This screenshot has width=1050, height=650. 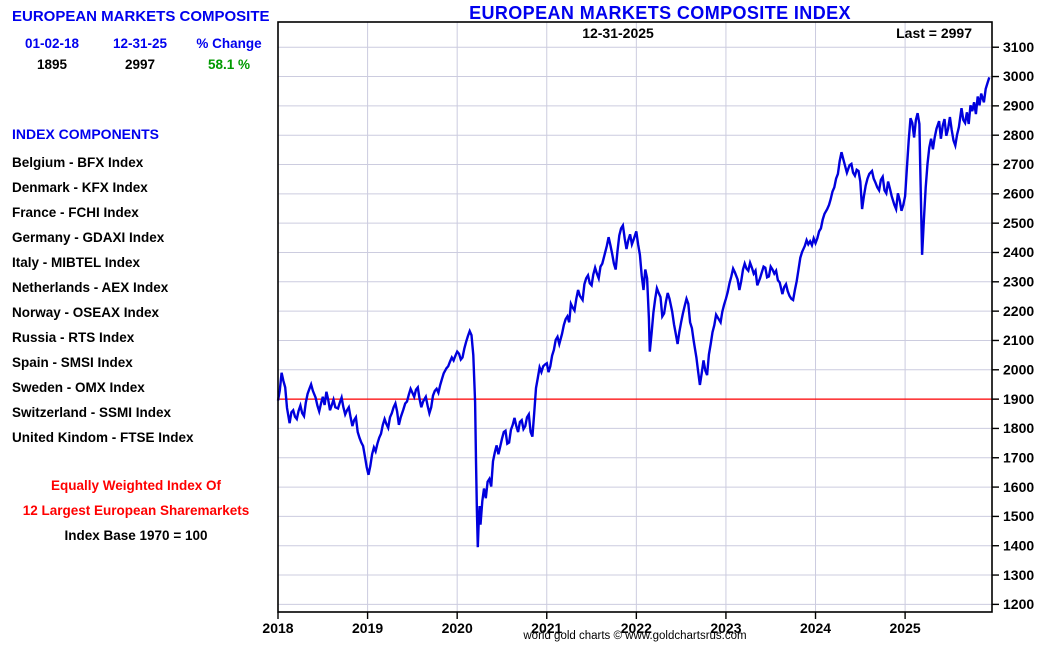 I want to click on y-tick-label: 2600, so click(x=1018, y=194).